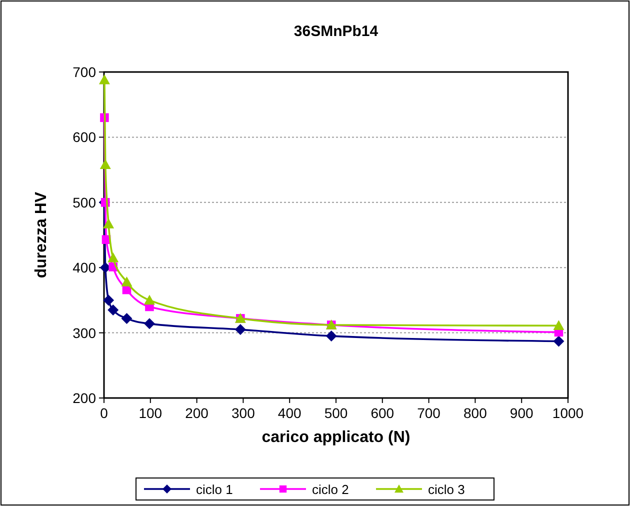 This screenshot has height=506, width=630. I want to click on x-tick-label: 700, so click(429, 413).